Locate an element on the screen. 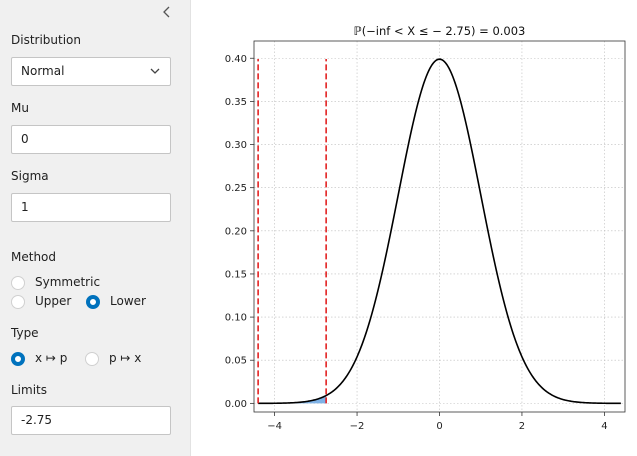 The image size is (637, 456). type-x-to-p-radio is located at coordinates (18, 359).